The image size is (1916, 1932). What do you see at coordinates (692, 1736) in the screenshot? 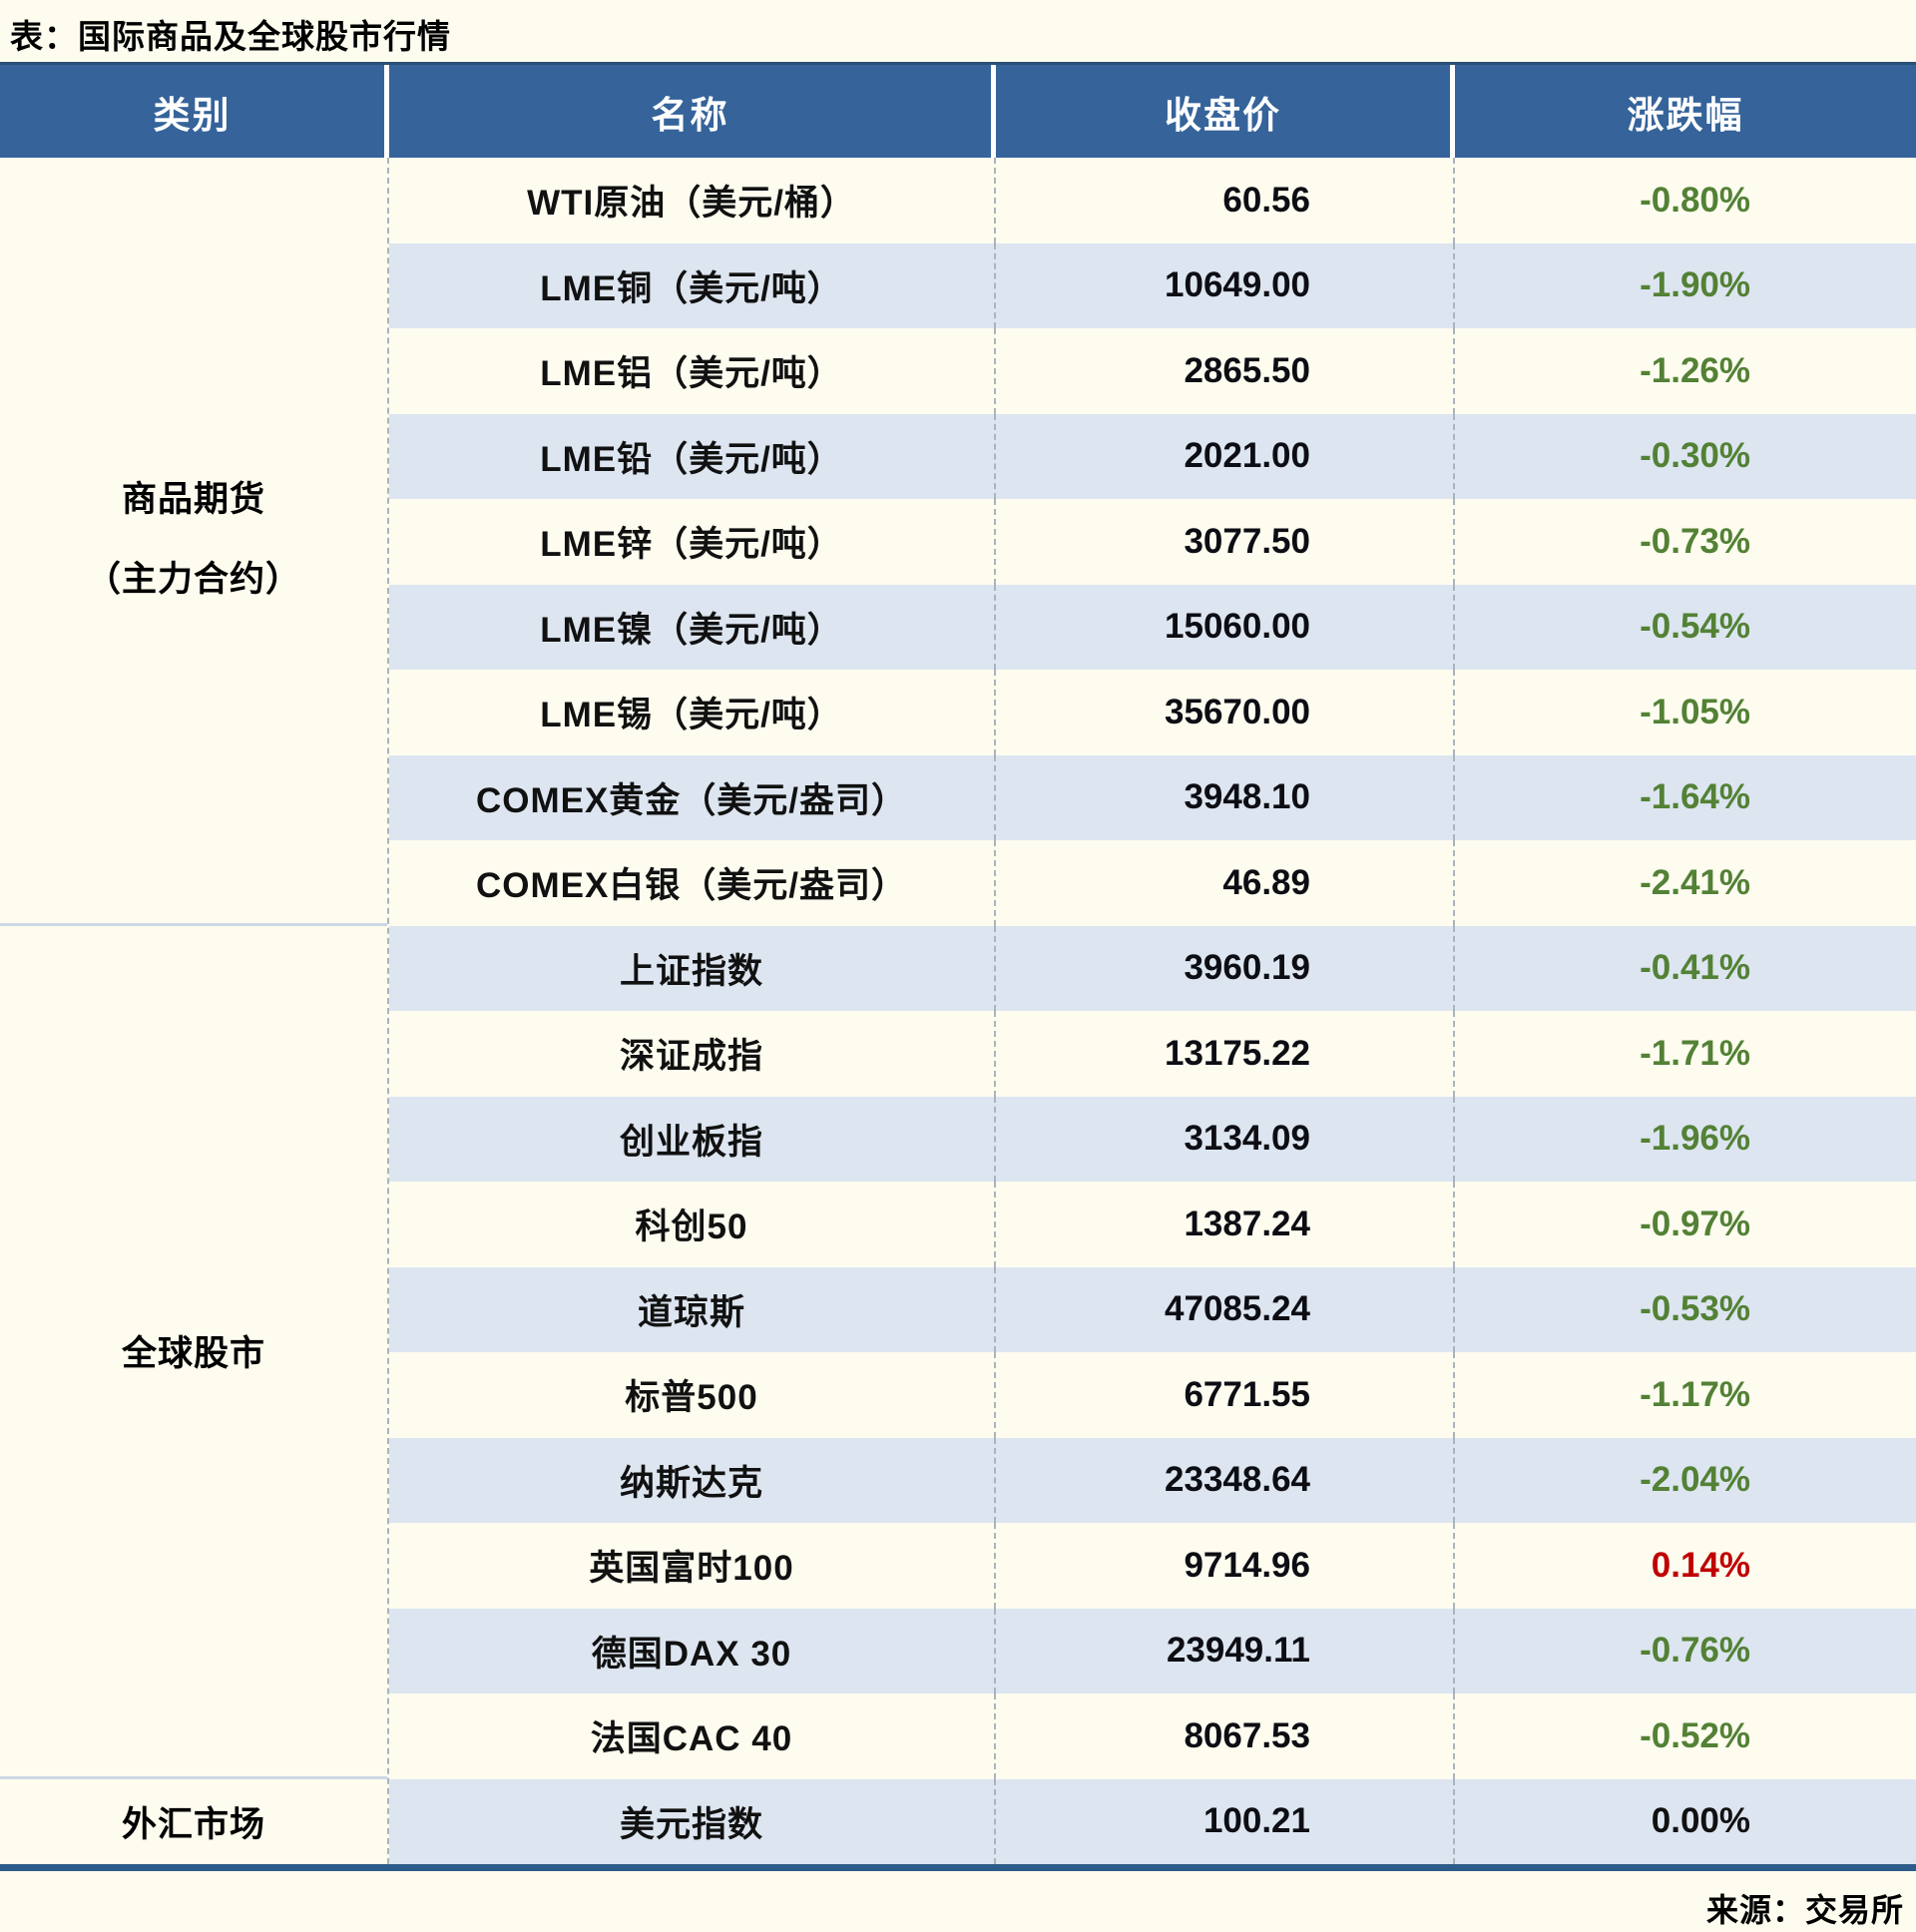
I see `instrument-name: 法国CAC 40` at bounding box center [692, 1736].